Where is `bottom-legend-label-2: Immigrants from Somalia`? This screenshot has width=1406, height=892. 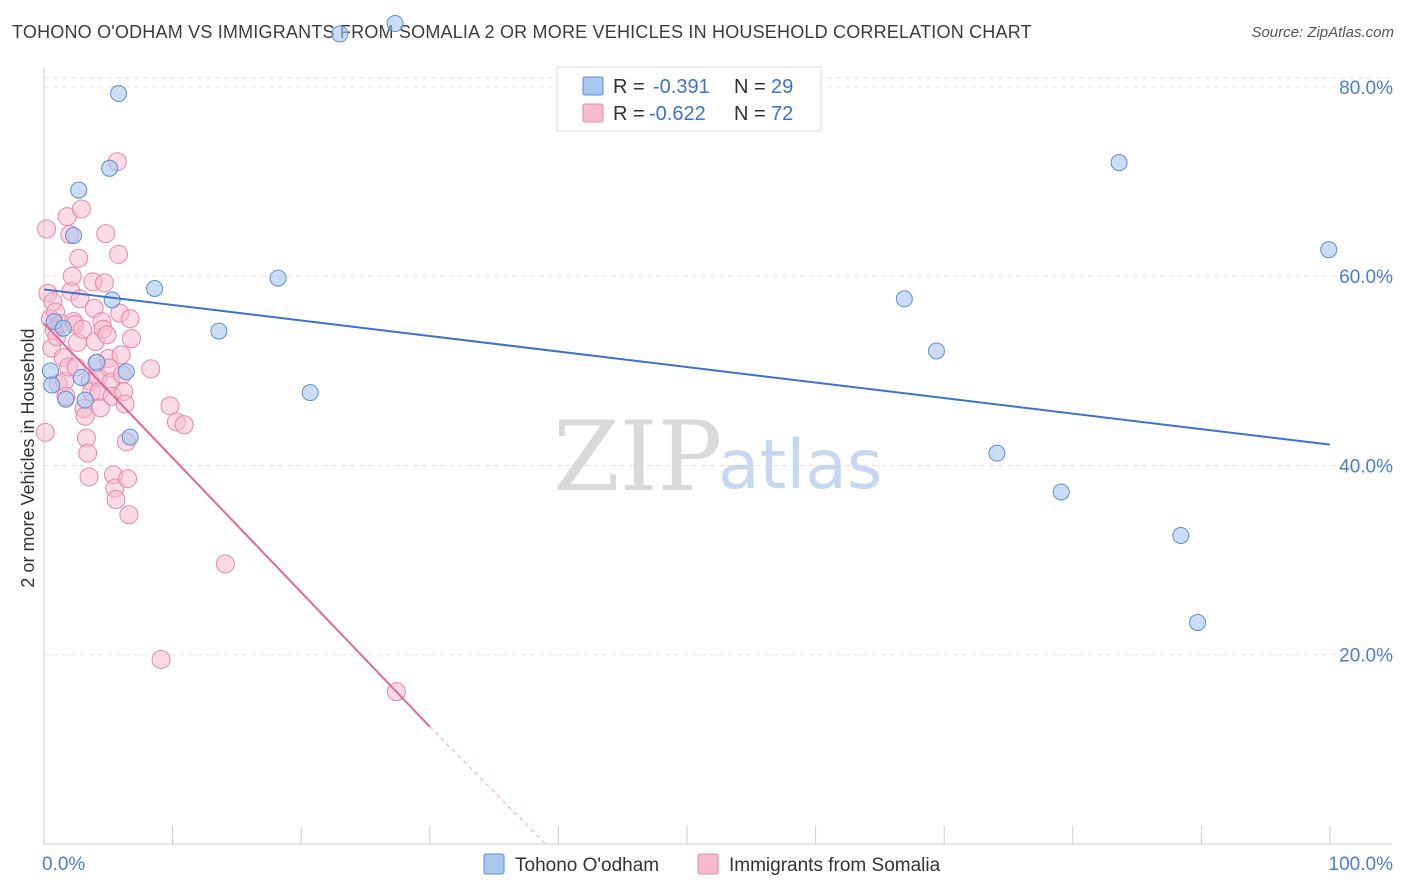 bottom-legend-label-2: Immigrants from Somalia is located at coordinates (835, 865).